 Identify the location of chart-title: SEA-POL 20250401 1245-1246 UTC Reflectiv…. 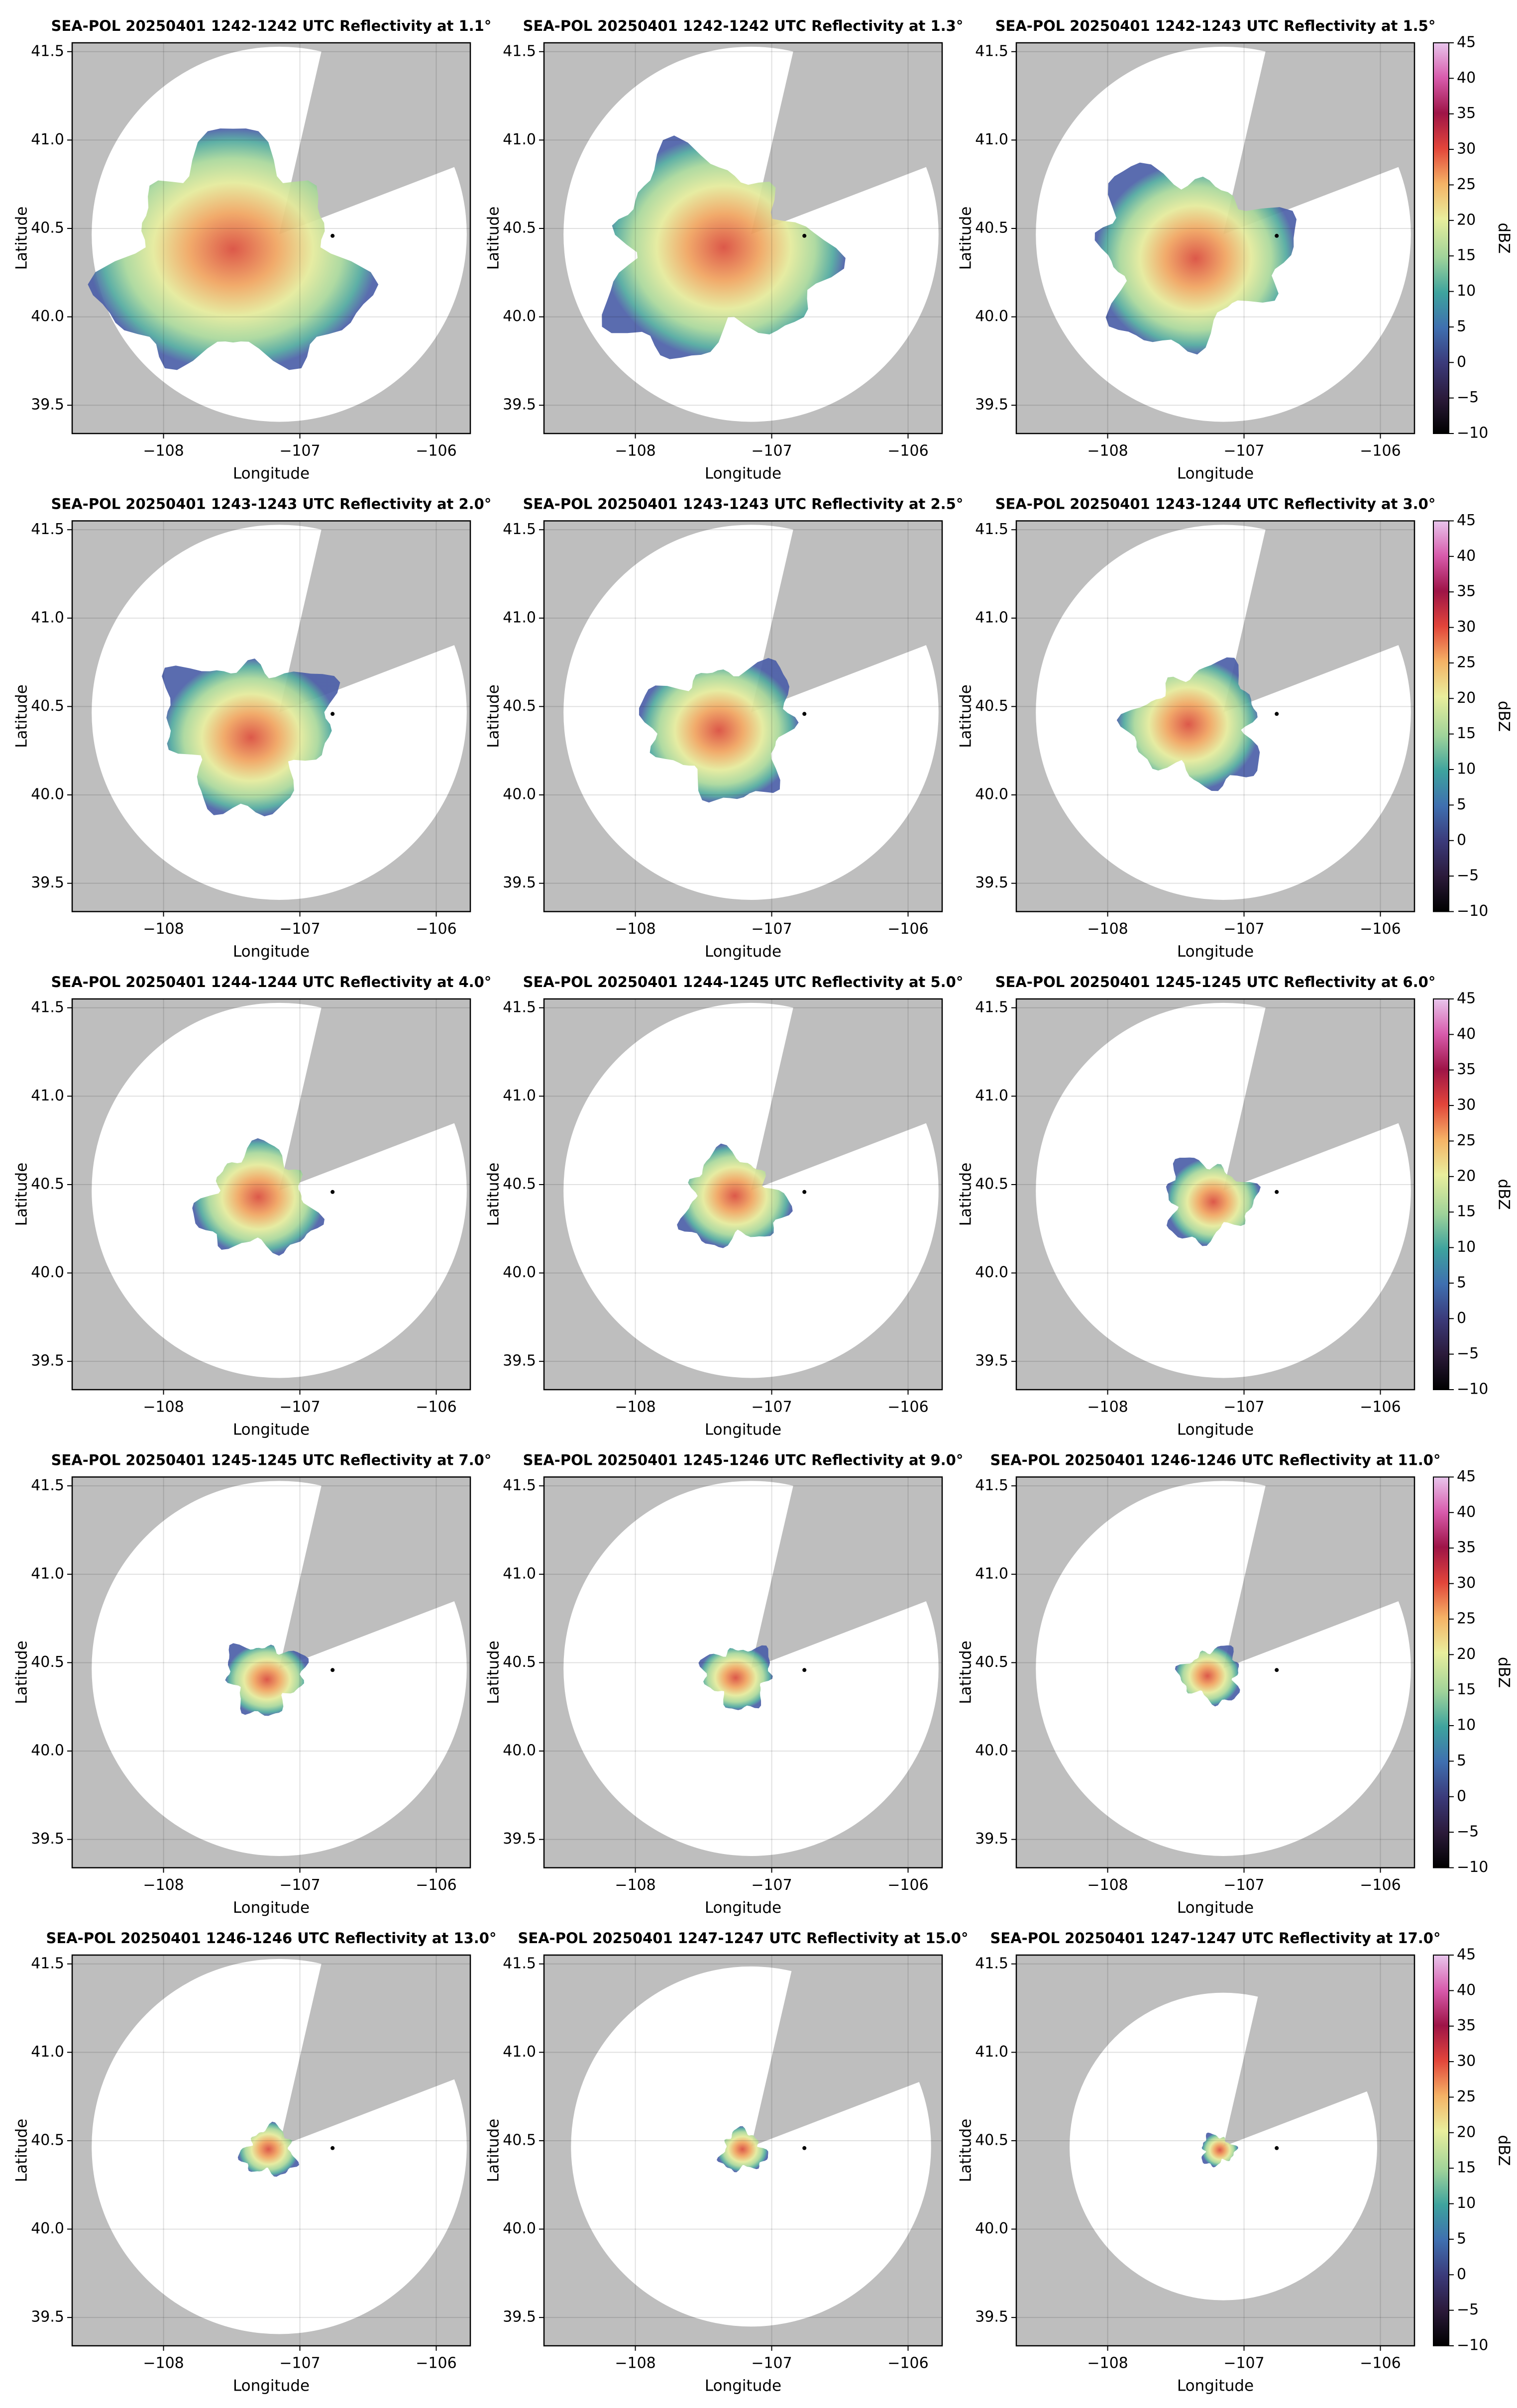
(744, 1460).